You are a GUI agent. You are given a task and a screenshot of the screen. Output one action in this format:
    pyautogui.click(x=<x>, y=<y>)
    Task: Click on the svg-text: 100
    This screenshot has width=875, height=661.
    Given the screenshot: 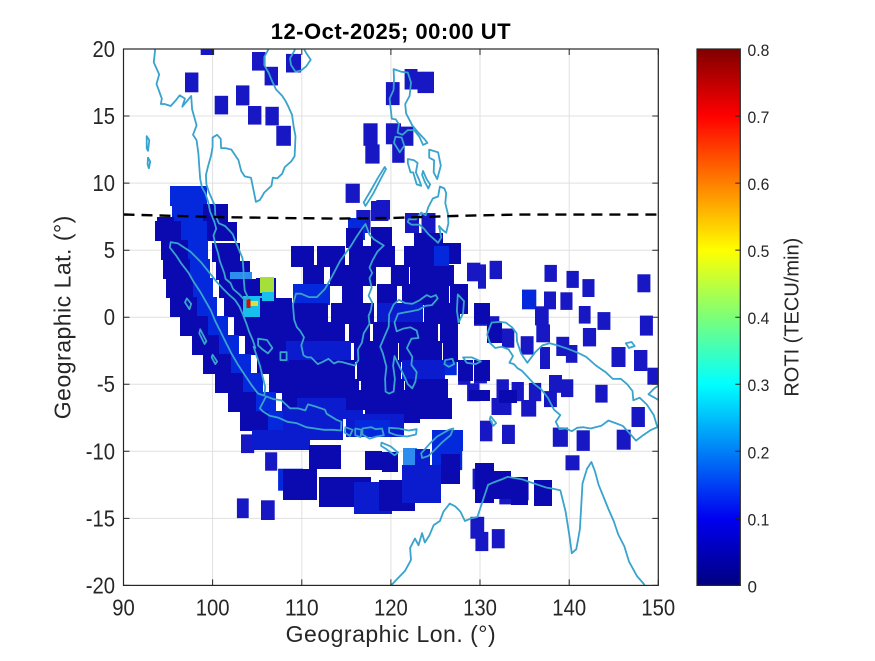 What is the action you would take?
    pyautogui.click(x=213, y=608)
    